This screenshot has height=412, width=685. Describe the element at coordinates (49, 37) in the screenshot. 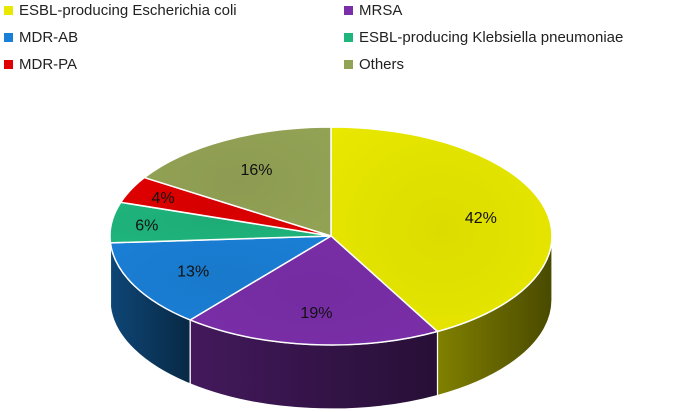

I see `legend-label: MDR-AB` at that location.